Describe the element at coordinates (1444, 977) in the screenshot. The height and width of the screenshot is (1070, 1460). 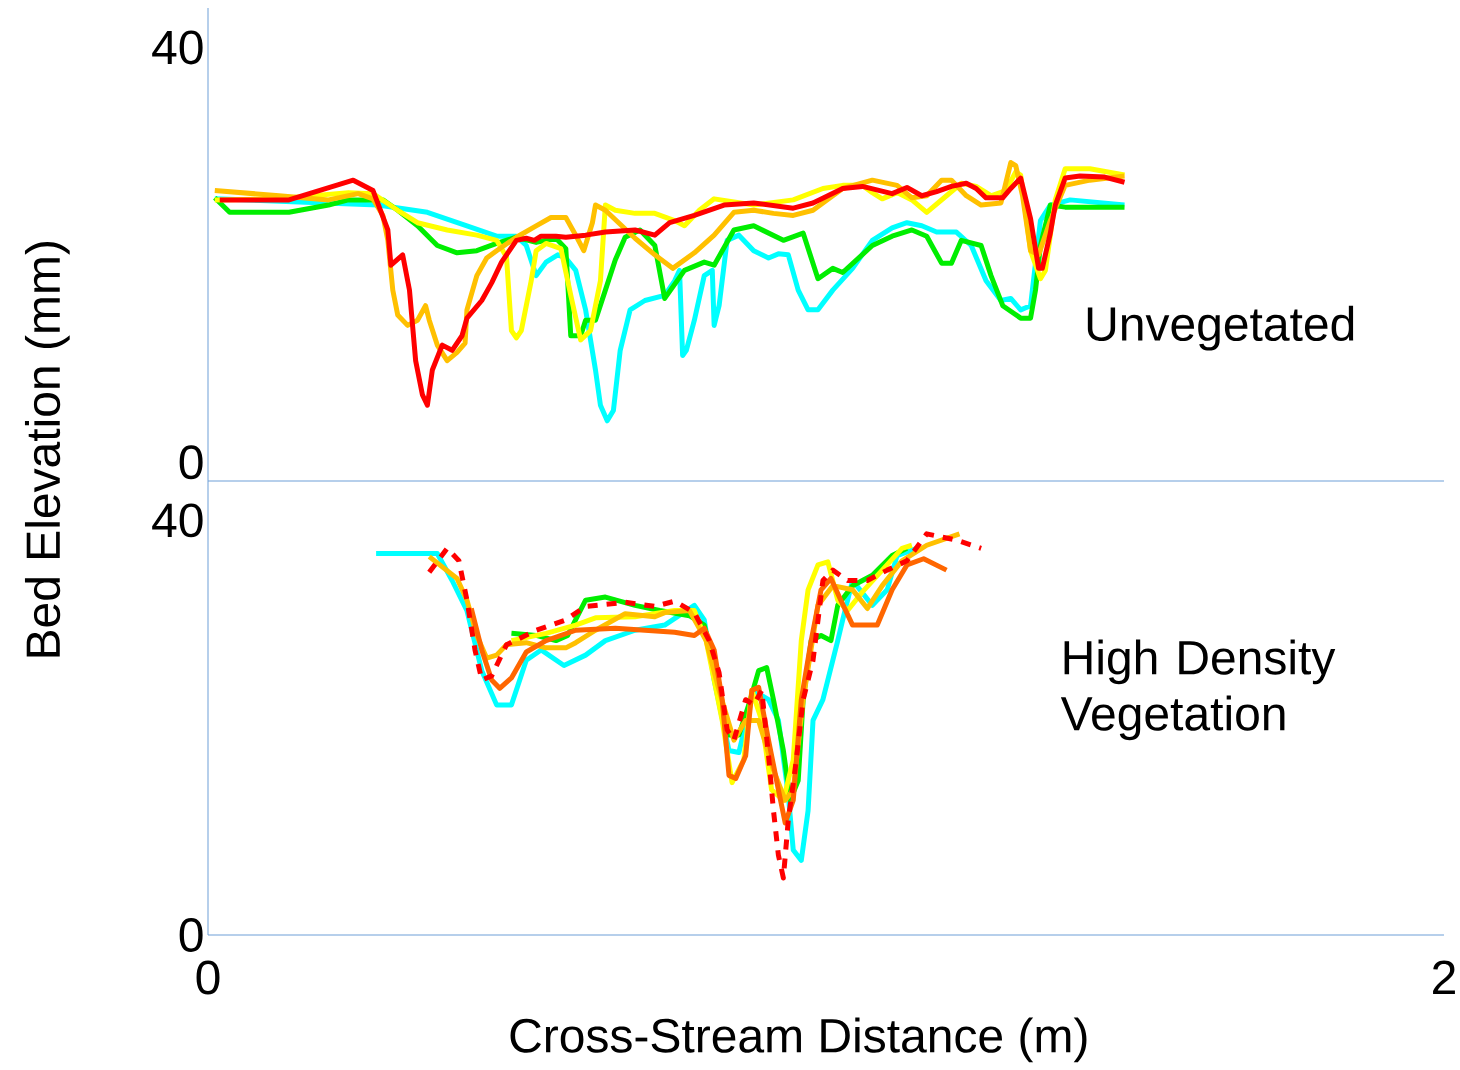
I see `x-tick-label: 2` at that location.